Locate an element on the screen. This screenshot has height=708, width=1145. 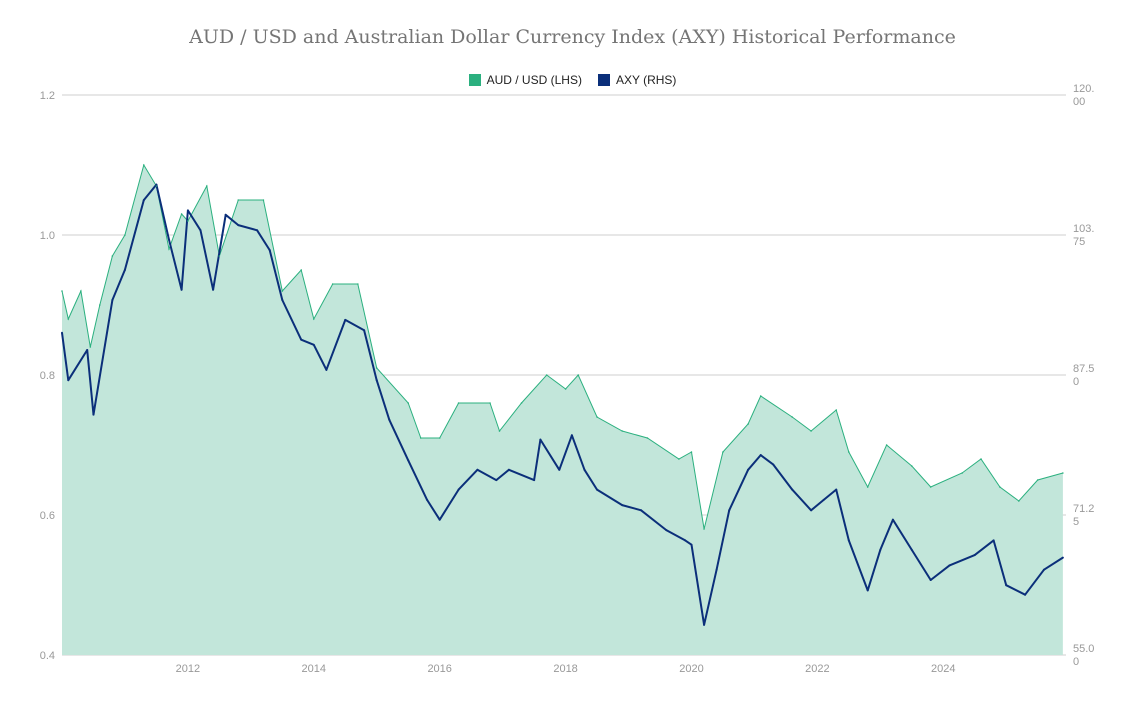
right-tick-label: 87.5 0 is located at coordinates (1083, 375).